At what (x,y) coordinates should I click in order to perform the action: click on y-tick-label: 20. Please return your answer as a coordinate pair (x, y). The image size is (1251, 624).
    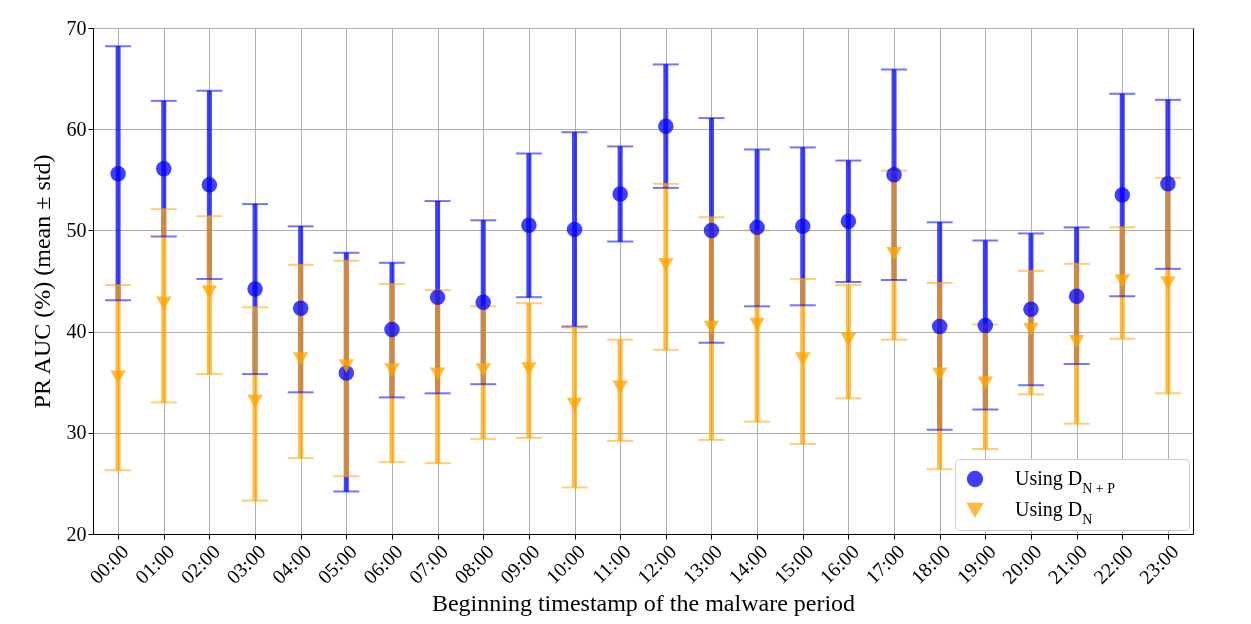
    Looking at the image, I should click on (76, 533).